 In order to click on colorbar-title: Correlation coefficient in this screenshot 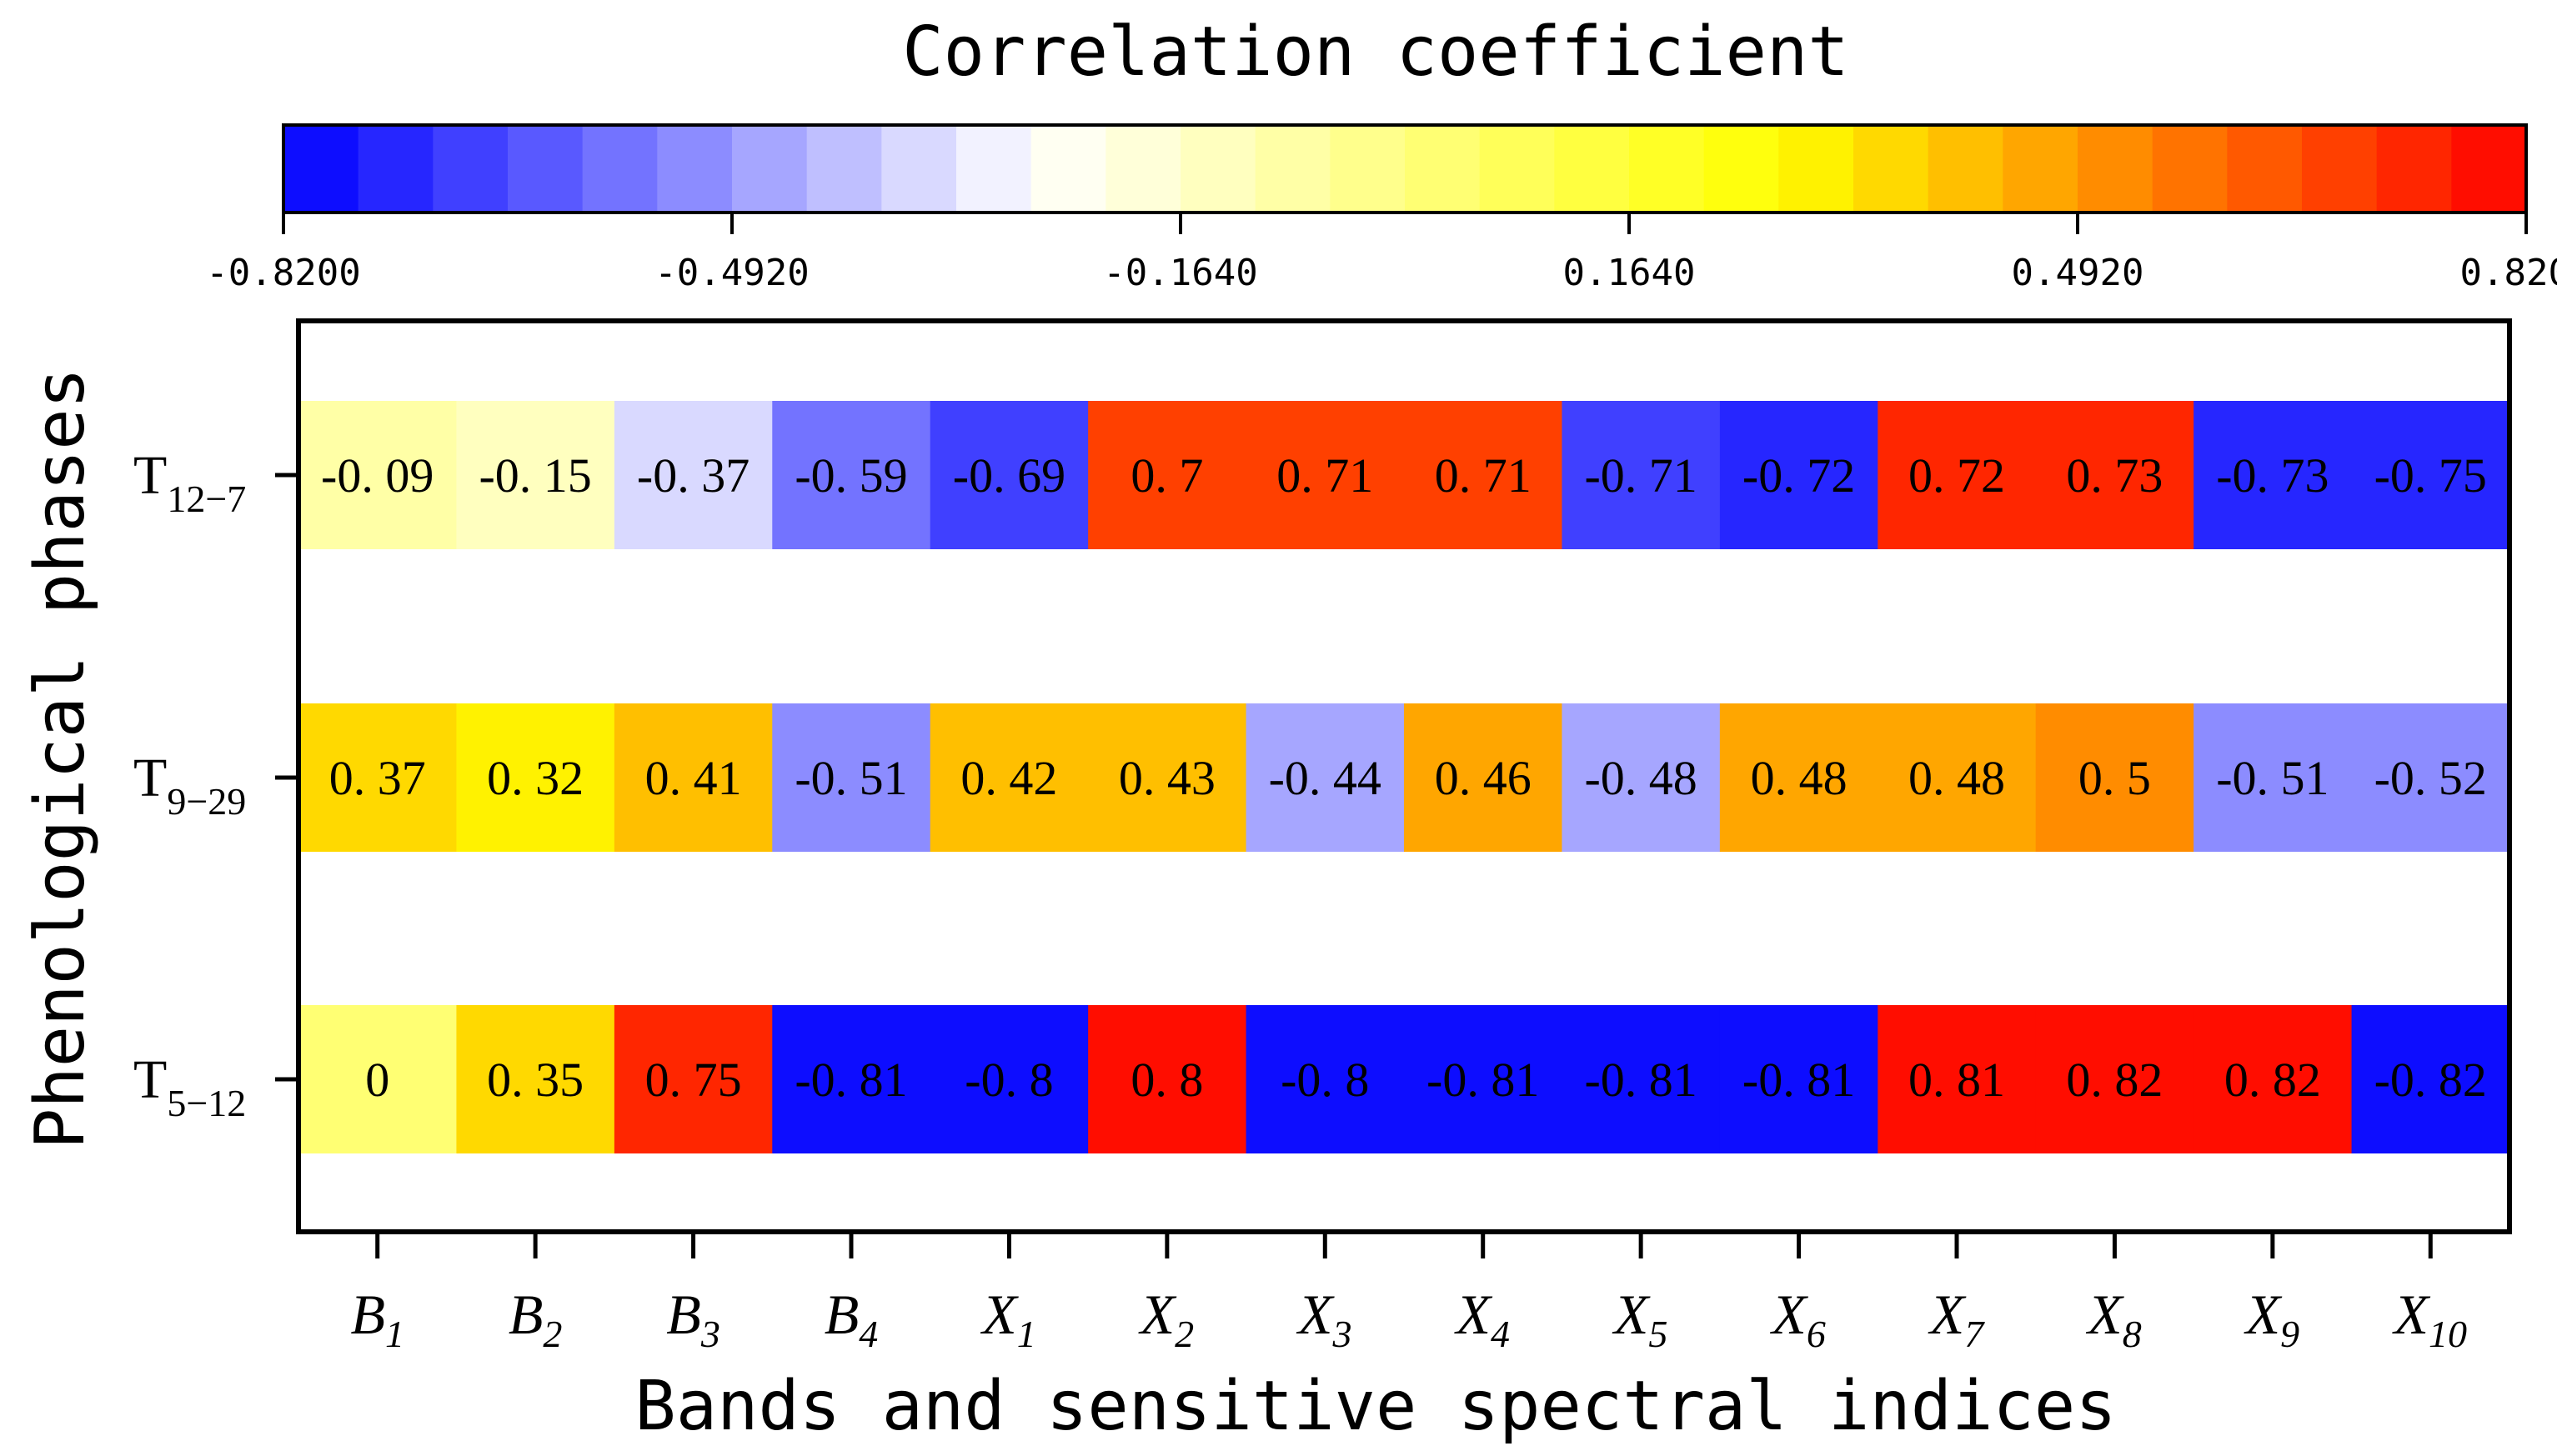, I will do `click(1375, 52)`.